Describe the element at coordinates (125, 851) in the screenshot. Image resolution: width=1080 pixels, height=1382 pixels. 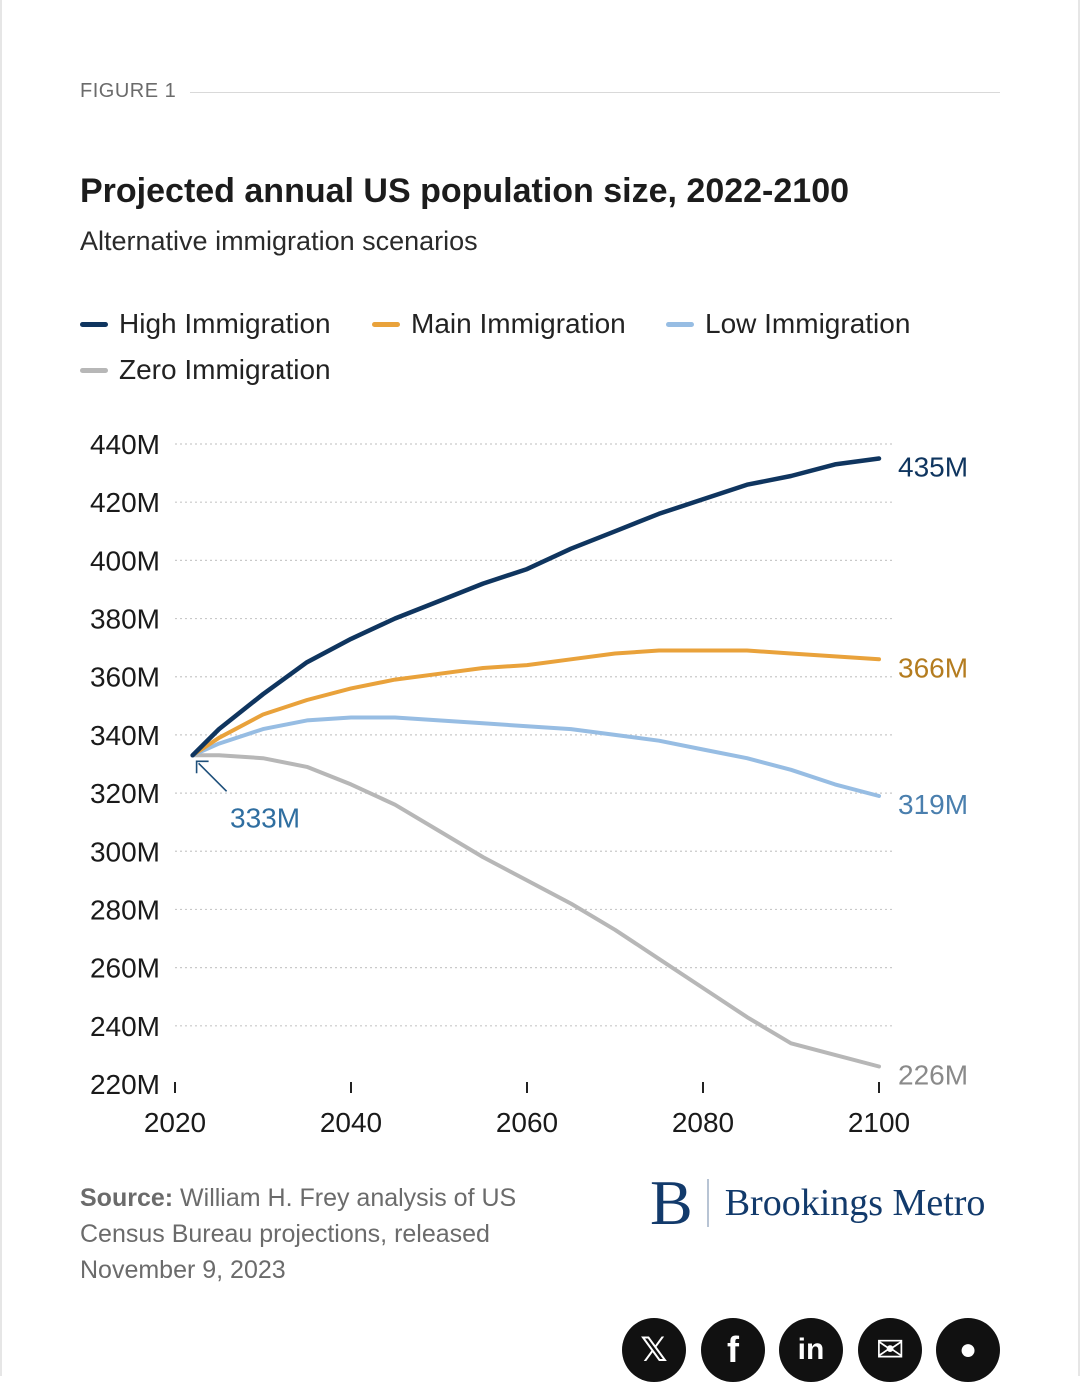
I see `y-tick-label: 300M` at that location.